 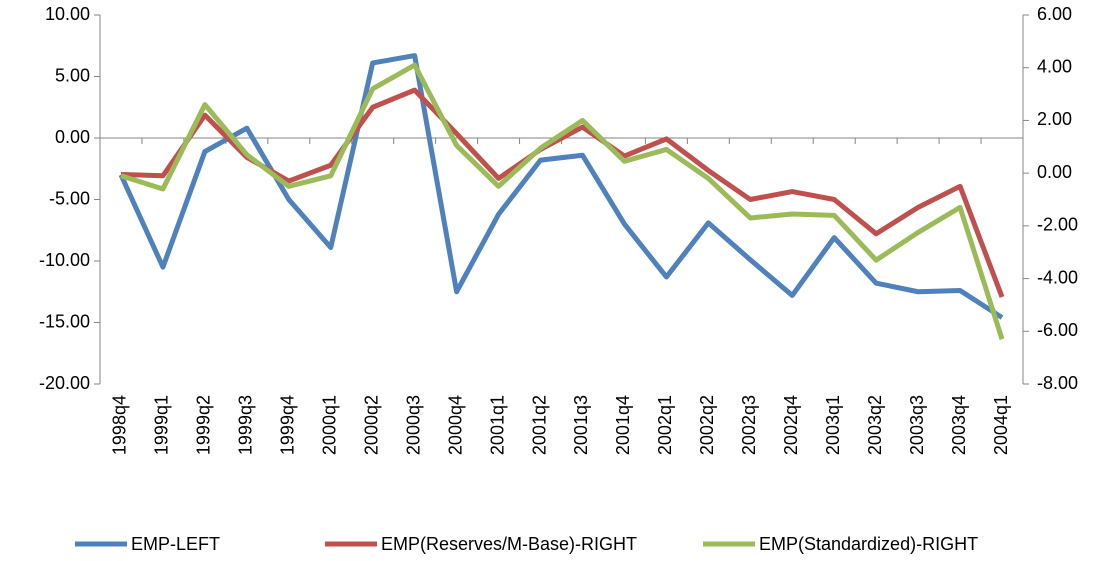 What do you see at coordinates (707, 425) in the screenshot?
I see `x-tick-label: 2002q2` at bounding box center [707, 425].